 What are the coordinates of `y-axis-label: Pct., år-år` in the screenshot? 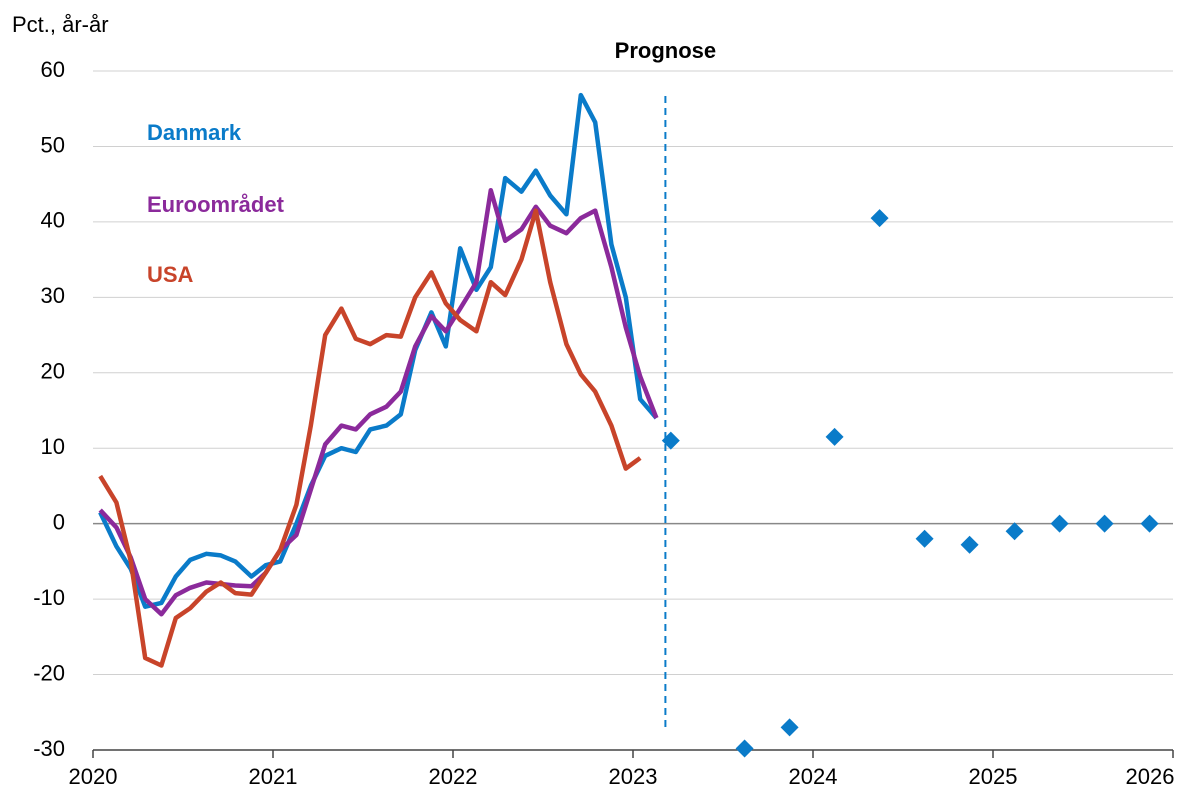 It's located at (60, 24).